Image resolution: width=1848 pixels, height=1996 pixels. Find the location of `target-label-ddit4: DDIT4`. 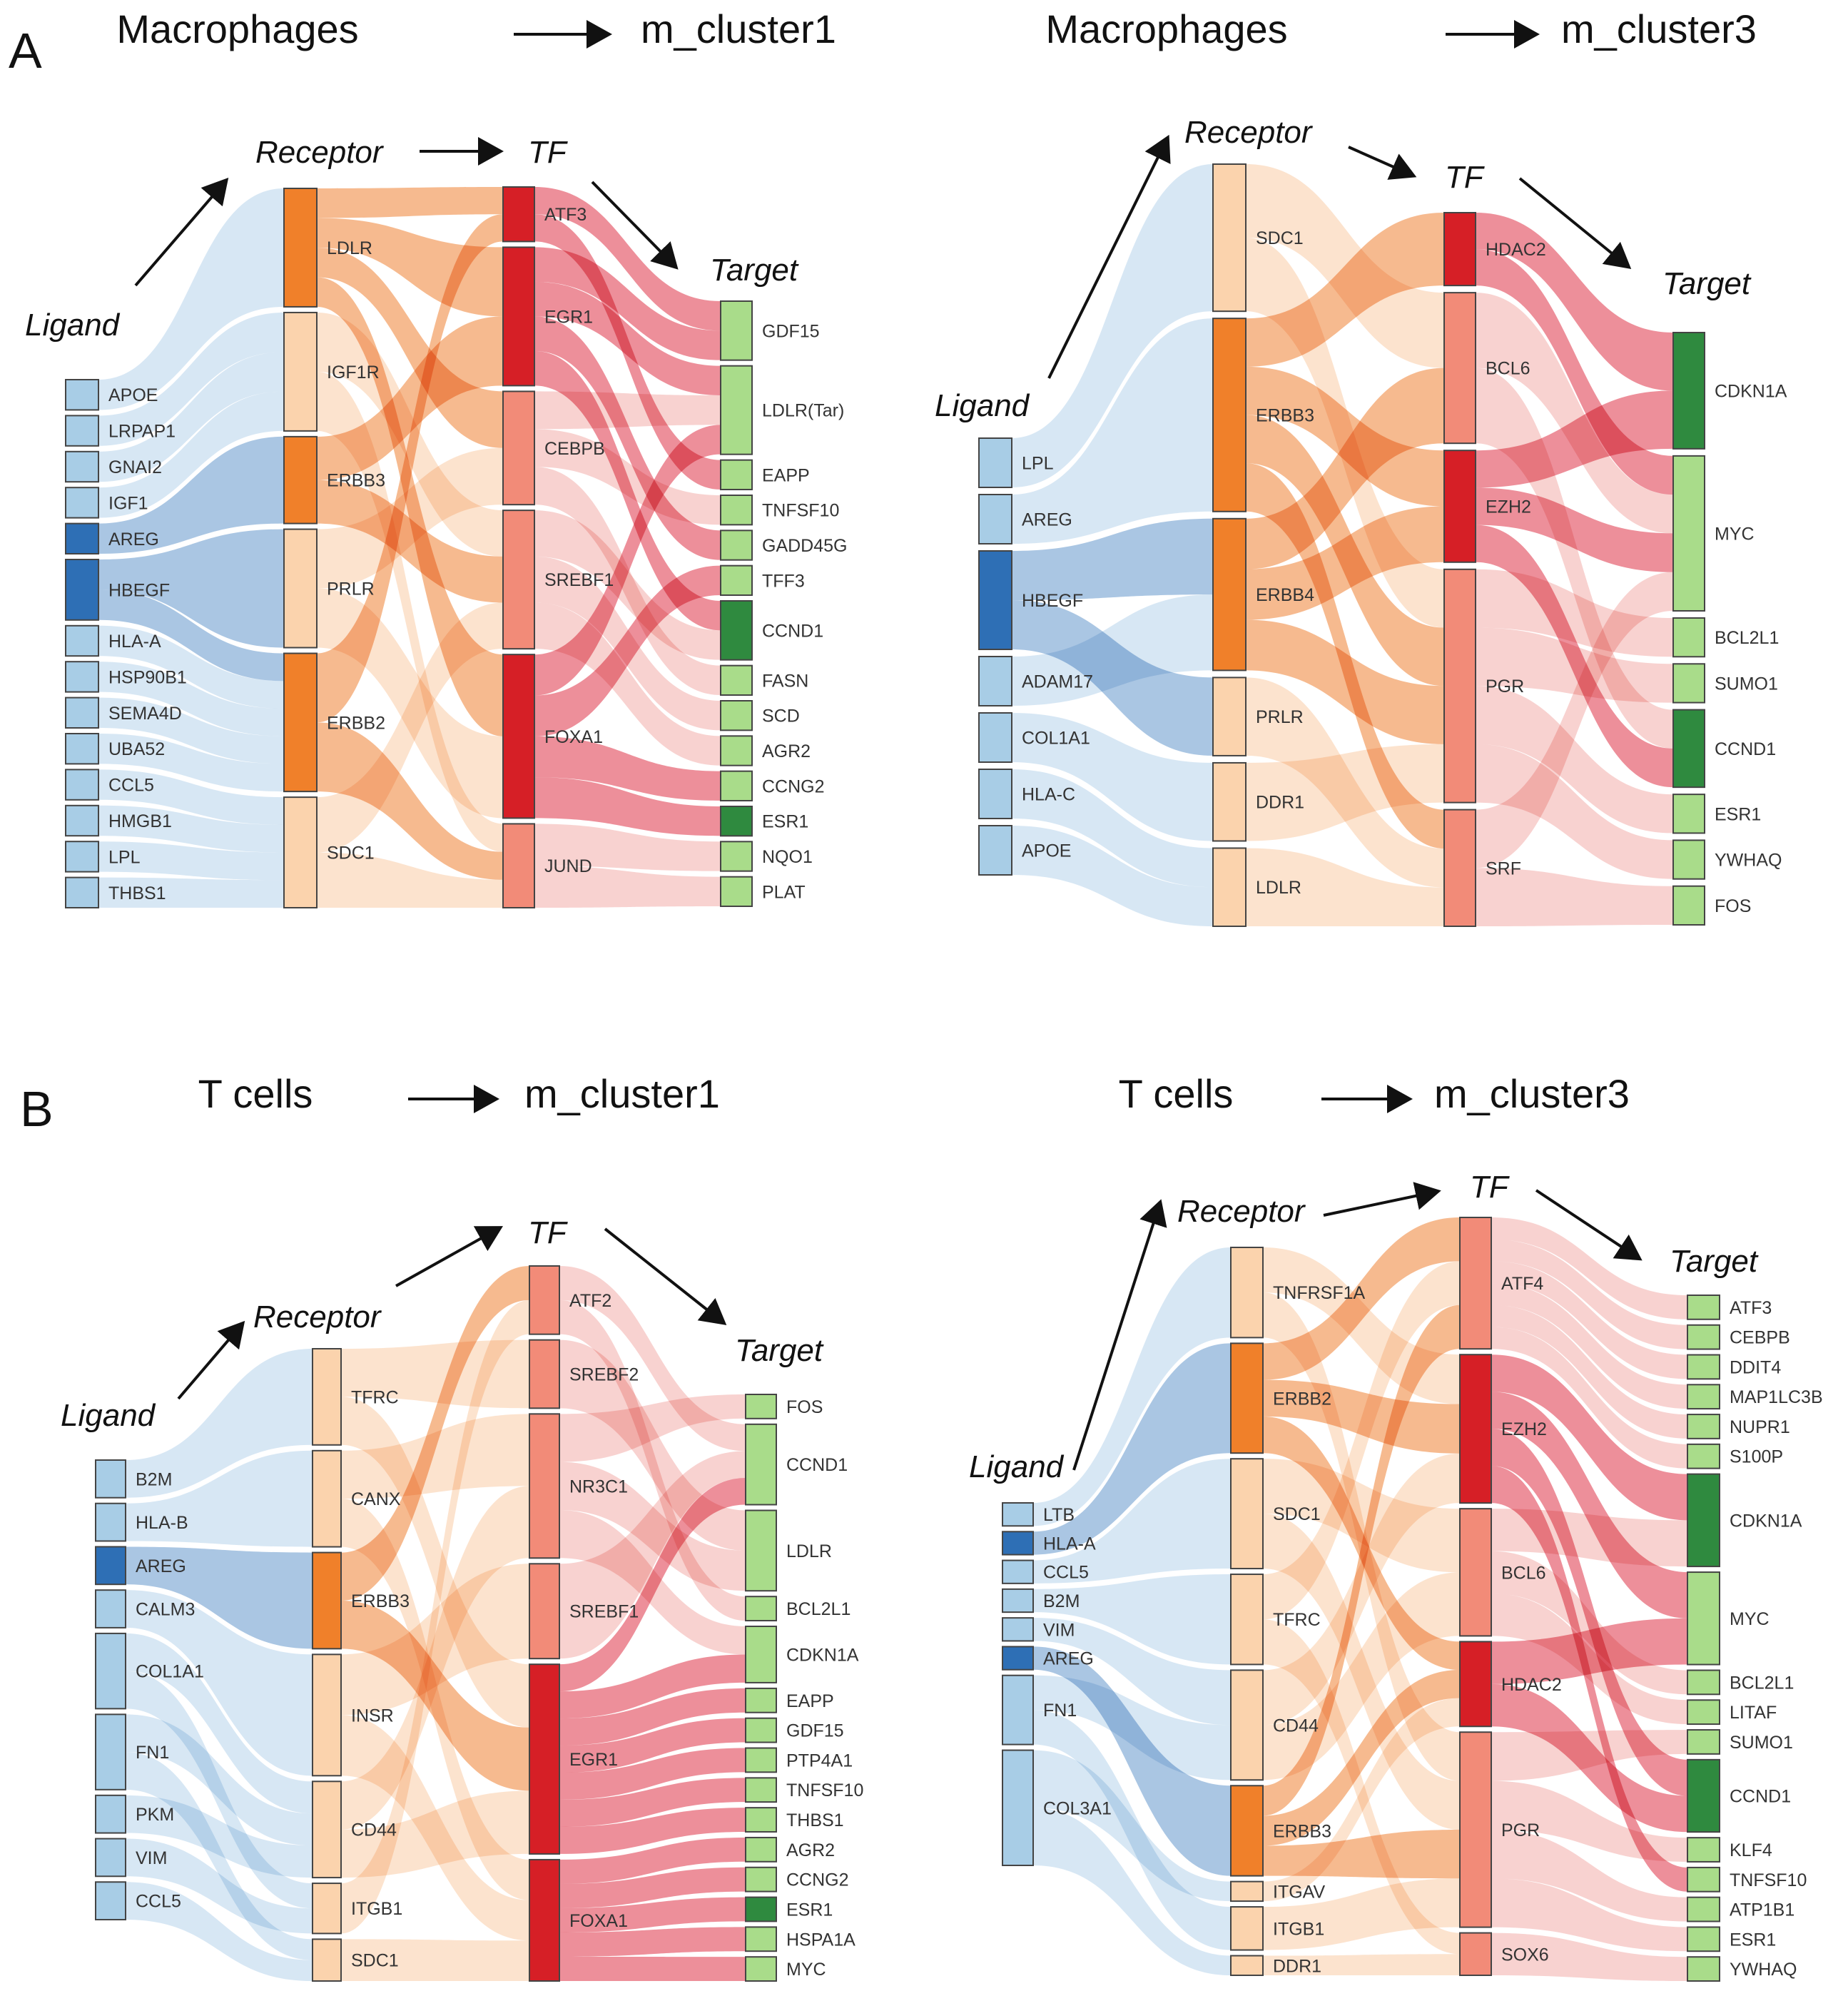

target-label-ddit4: DDIT4 is located at coordinates (1755, 1367).